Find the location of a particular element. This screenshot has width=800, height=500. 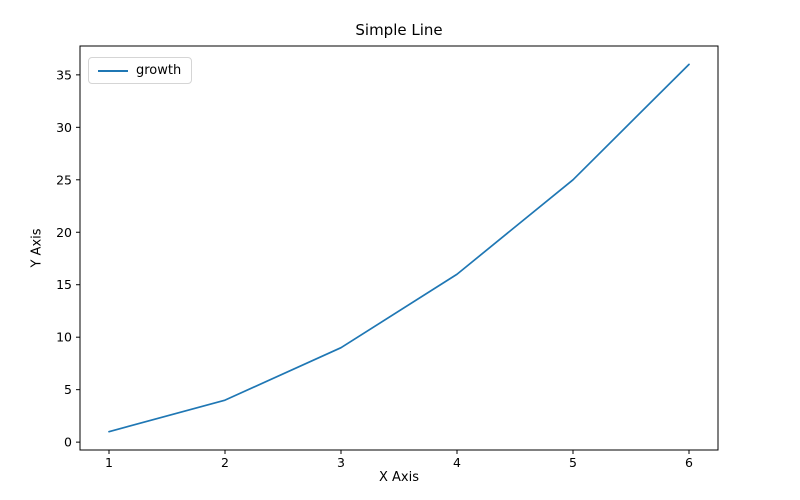

x-tick-label: 1 is located at coordinates (109, 462).